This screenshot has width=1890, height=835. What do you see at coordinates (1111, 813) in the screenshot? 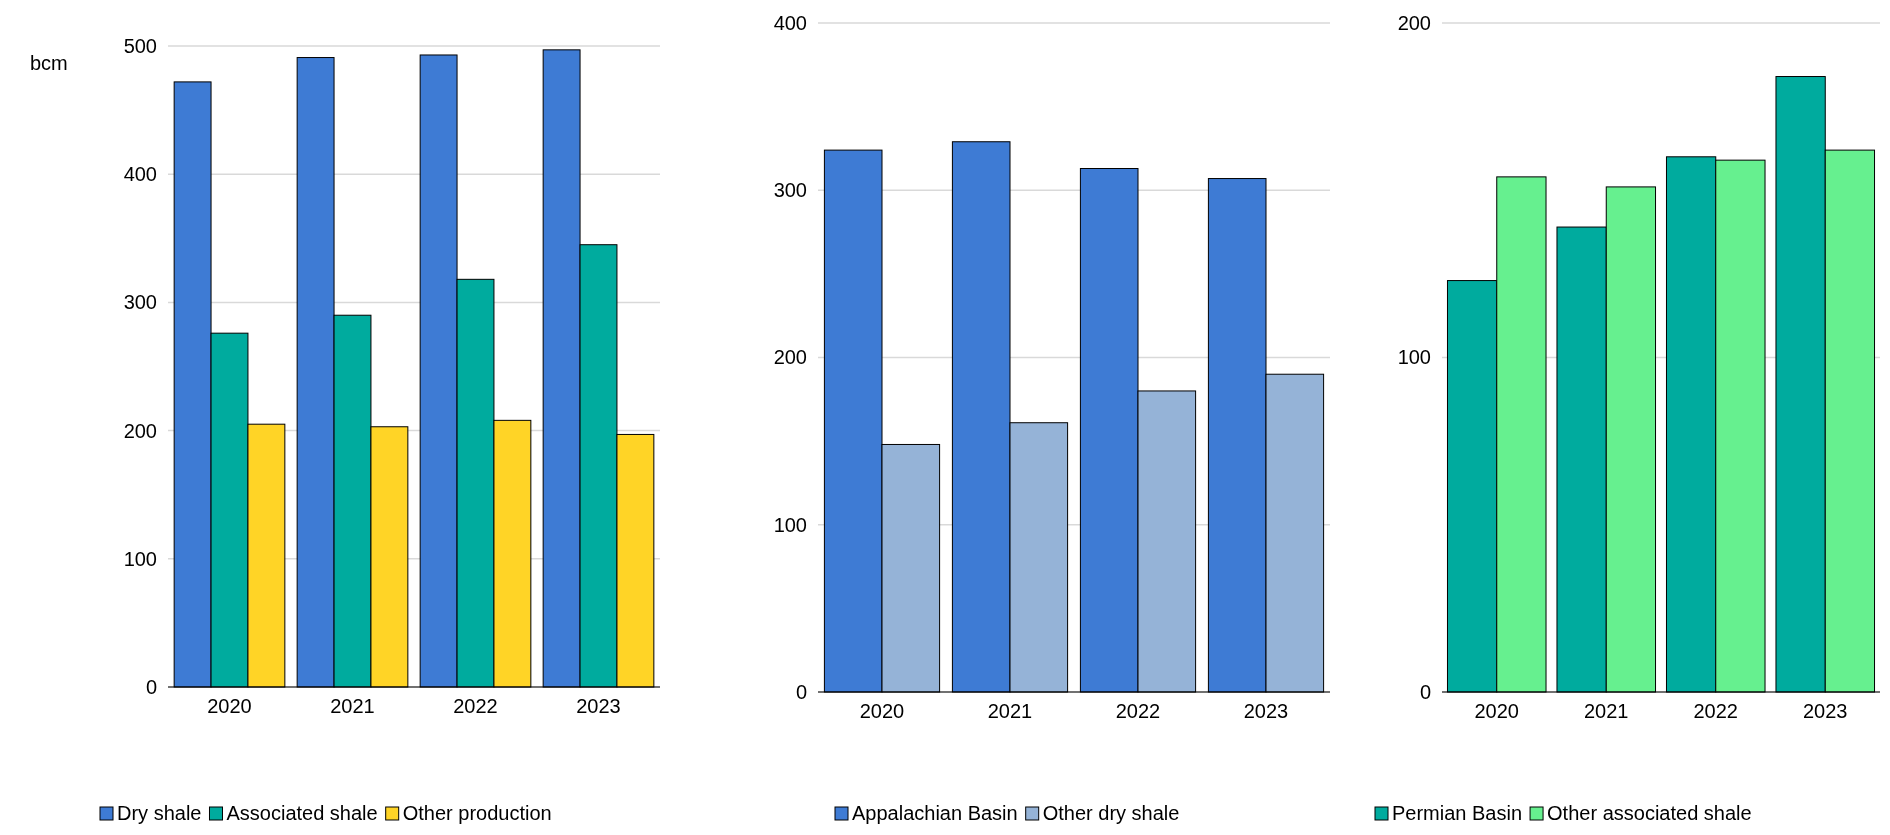
I see `legend-label: Other dry shale` at bounding box center [1111, 813].